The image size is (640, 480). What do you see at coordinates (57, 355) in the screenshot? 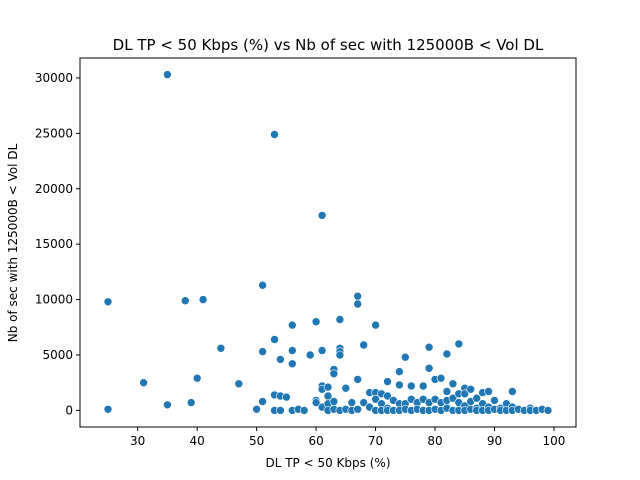
I see `y-tick-label: 5000` at bounding box center [57, 355].